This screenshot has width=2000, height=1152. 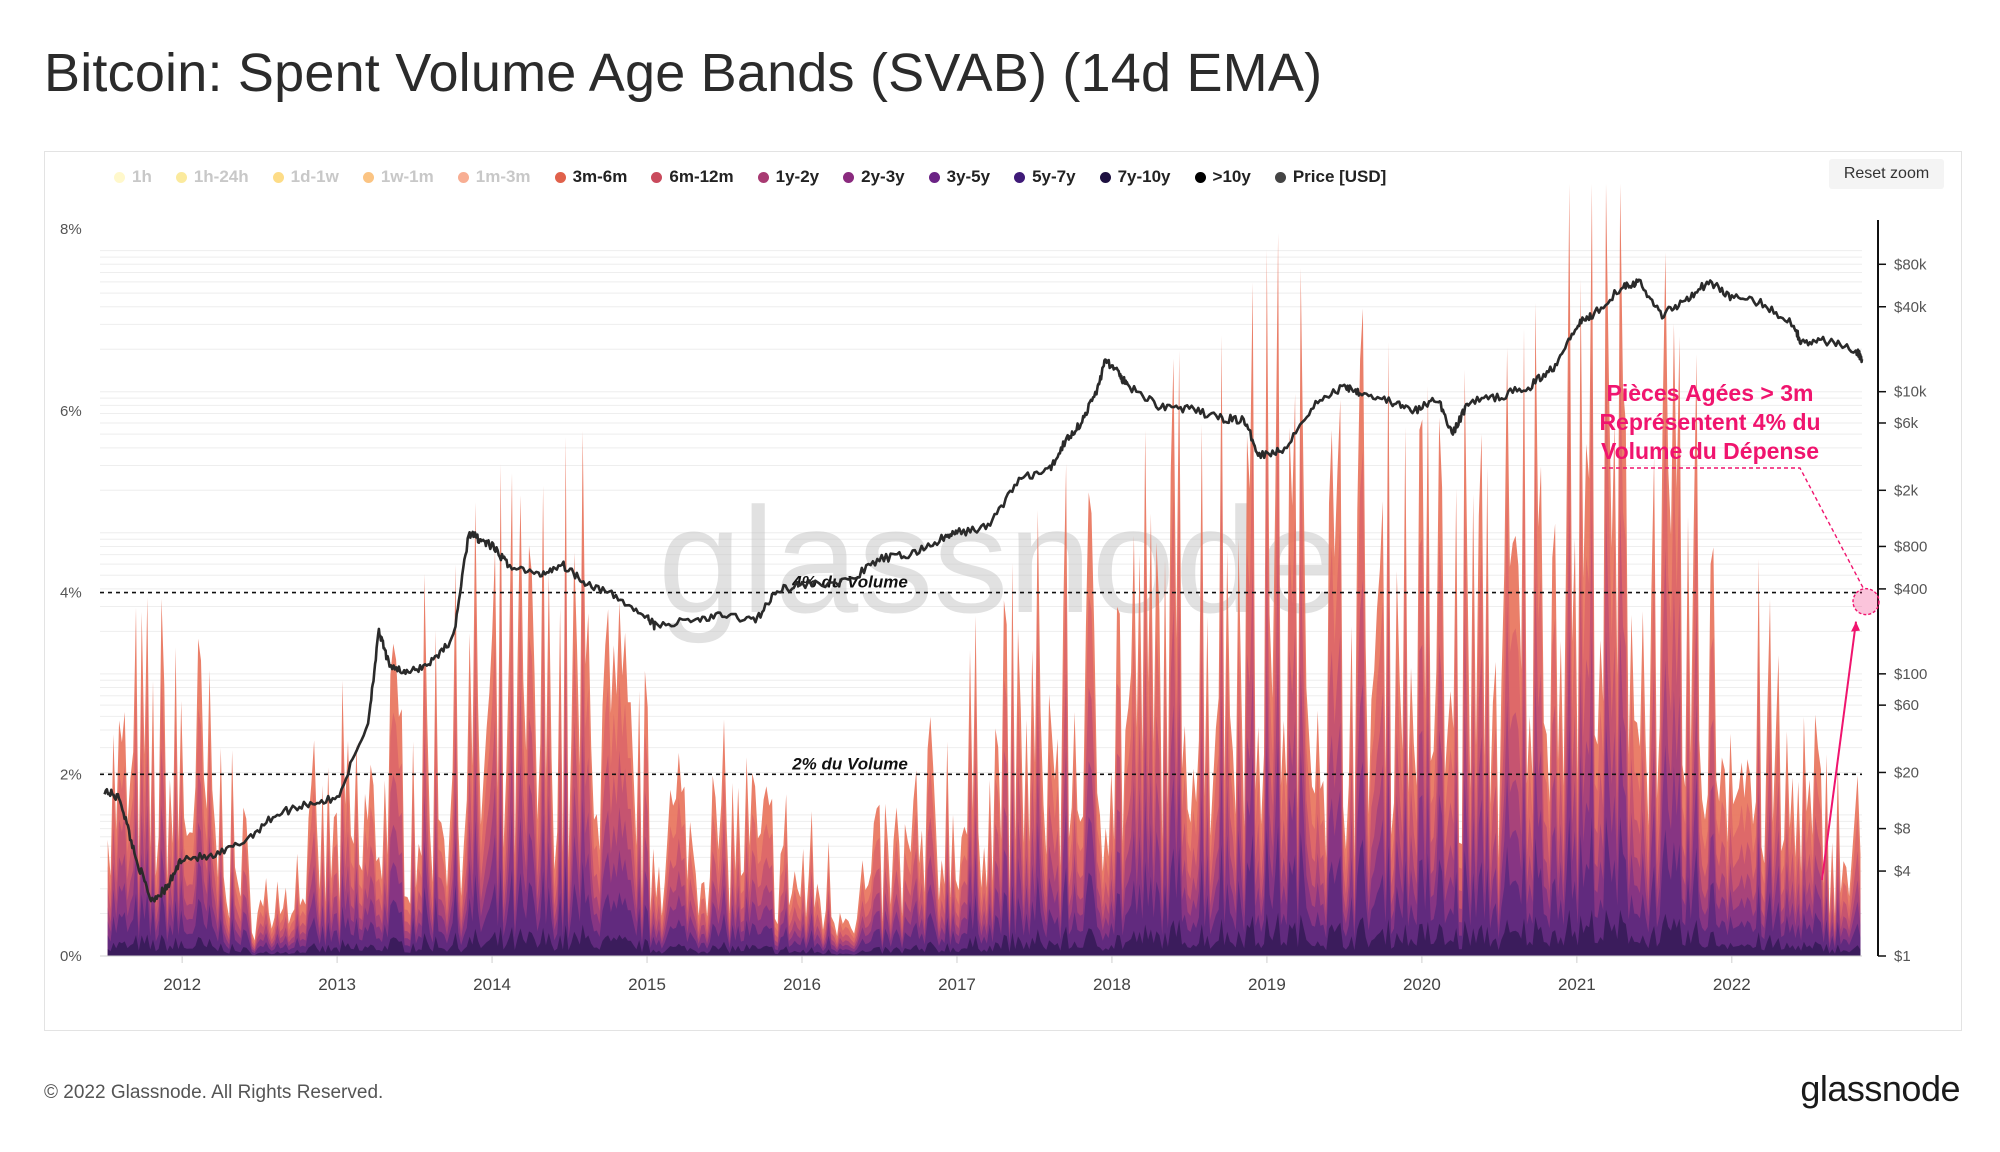 What do you see at coordinates (1906, 772) in the screenshot?
I see `right-axis-tick: $20` at bounding box center [1906, 772].